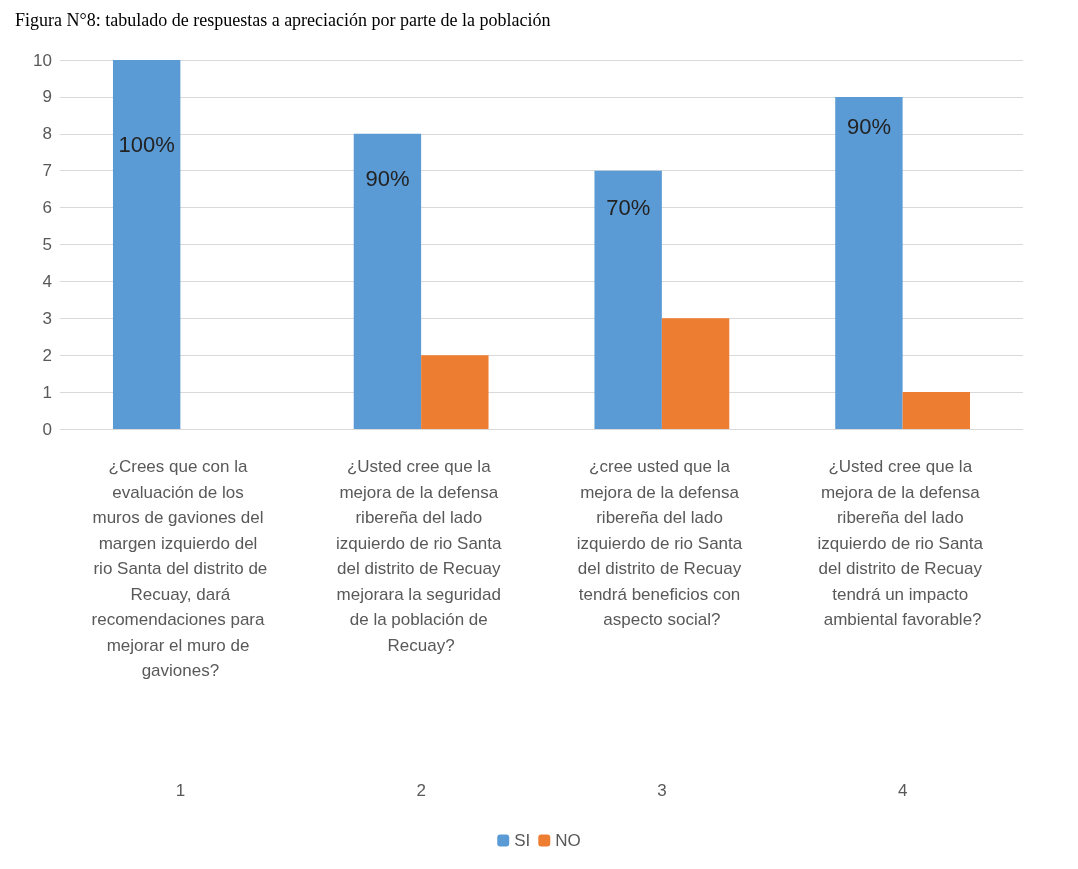 This screenshot has width=1078, height=869. What do you see at coordinates (47, 208) in the screenshot?
I see `y-tick-label: 6` at bounding box center [47, 208].